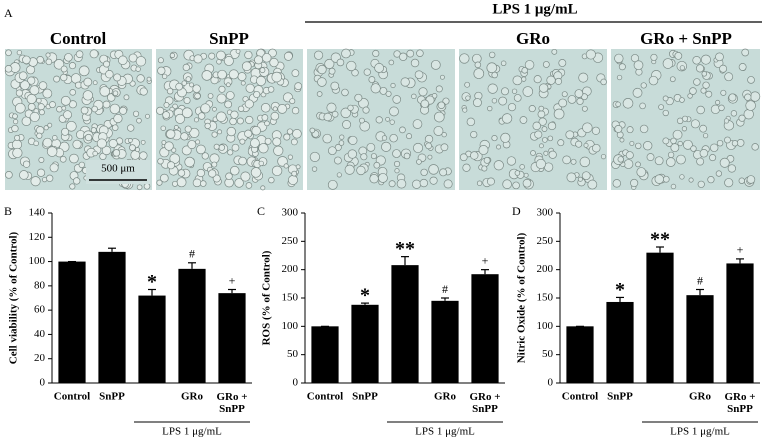 This screenshot has width=764, height=439. I want to click on panel-title: Control, so click(78, 38).